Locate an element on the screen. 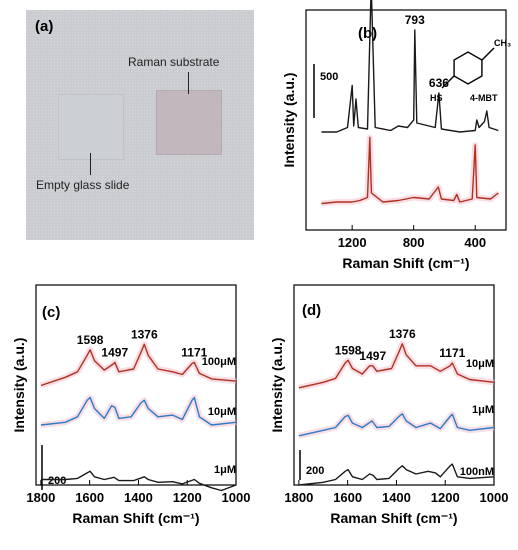  substrate-caption: Raman substrate is located at coordinates (174, 62).